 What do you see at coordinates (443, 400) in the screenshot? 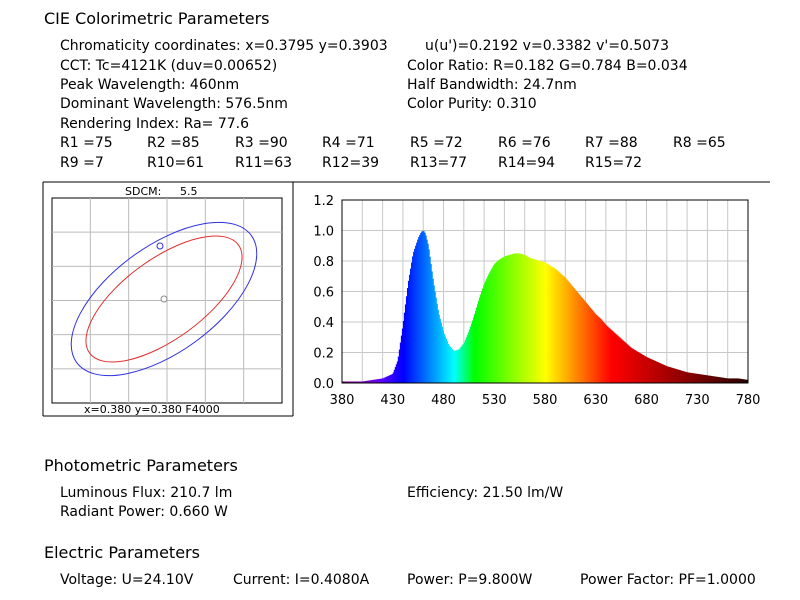
I see `x-tick-label: 480` at bounding box center [443, 400].